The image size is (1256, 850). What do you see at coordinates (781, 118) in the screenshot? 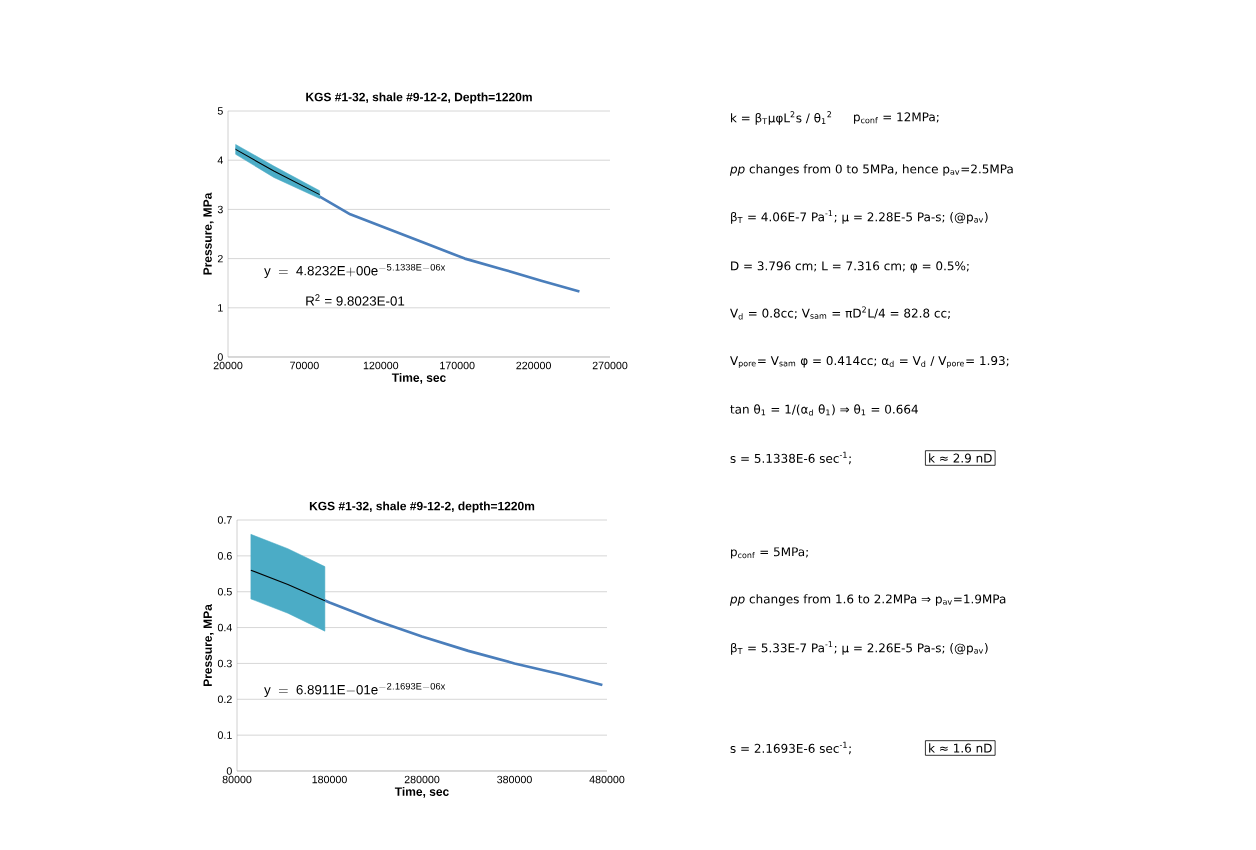
I see `text: k = β$_{T}$μφL$^{2}$s / θ$_{1}$2` at bounding box center [781, 118].